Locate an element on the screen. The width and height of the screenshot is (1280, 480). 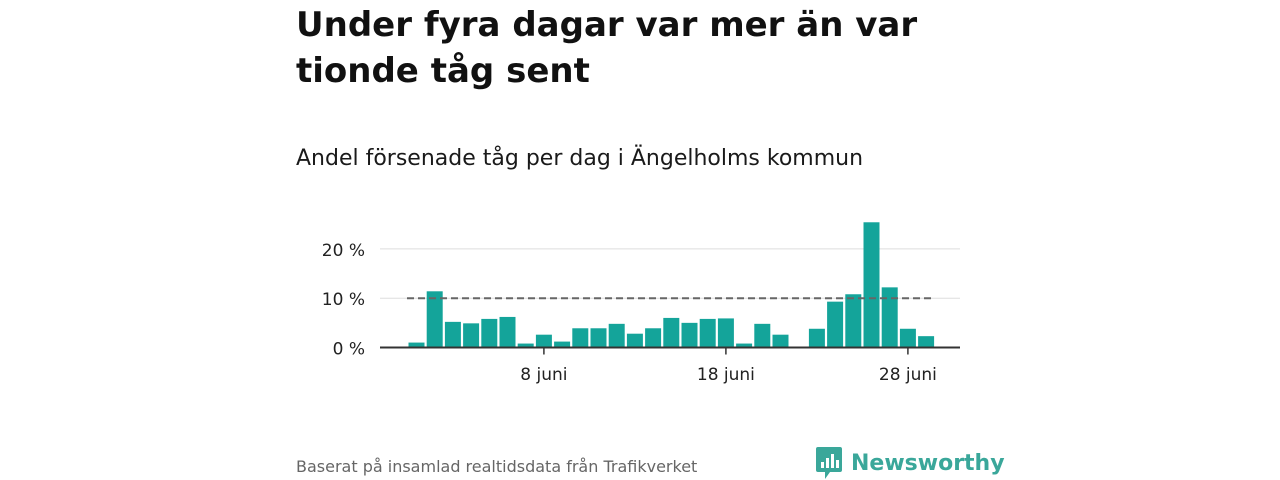
y-tick-label: 0 % is located at coordinates (349, 350).